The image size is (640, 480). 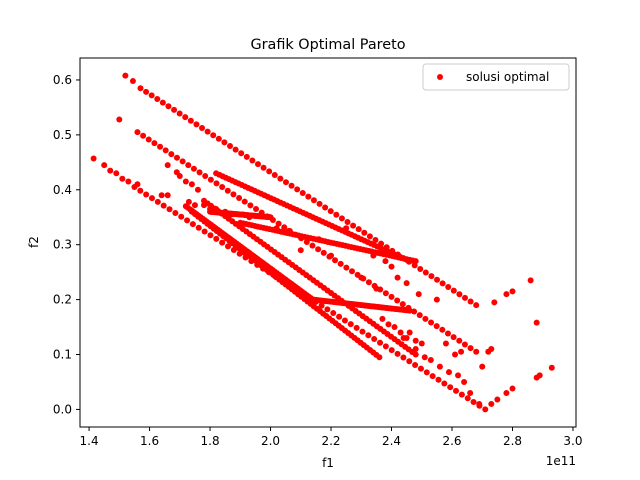 What do you see at coordinates (62, 355) in the screenshot?
I see `y-tick-label: 0.1` at bounding box center [62, 355].